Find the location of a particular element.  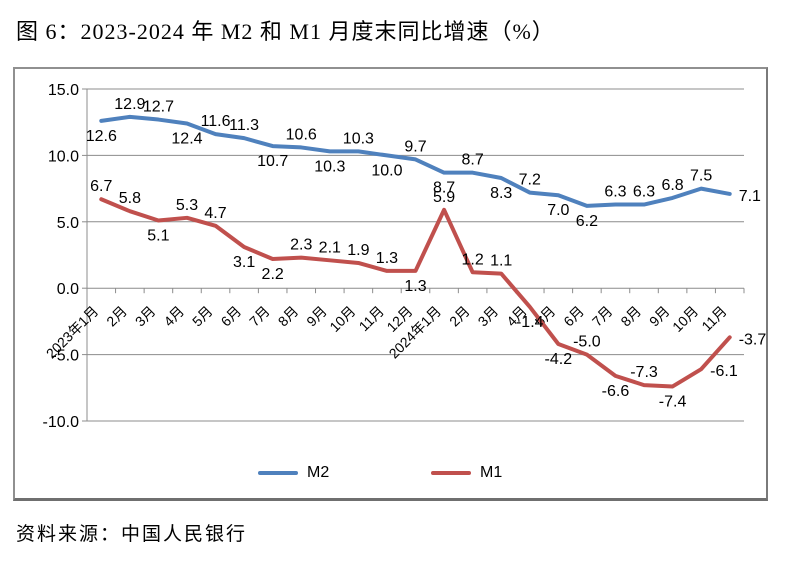

y-axis-label: 5.0 is located at coordinates (68, 223).